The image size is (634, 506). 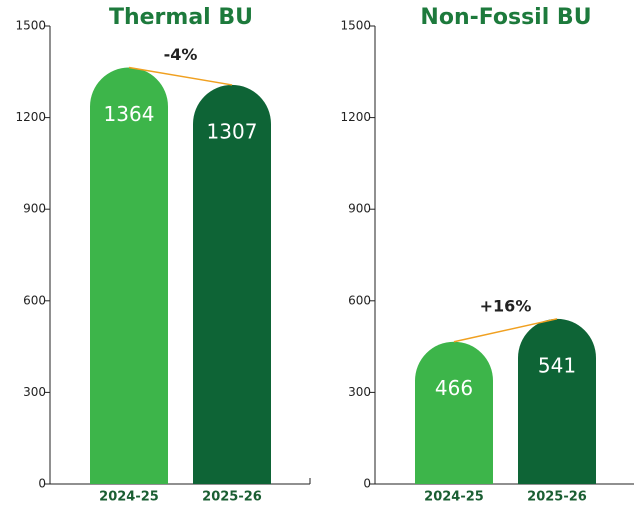 I want to click on value-label: 1307, so click(x=232, y=131).